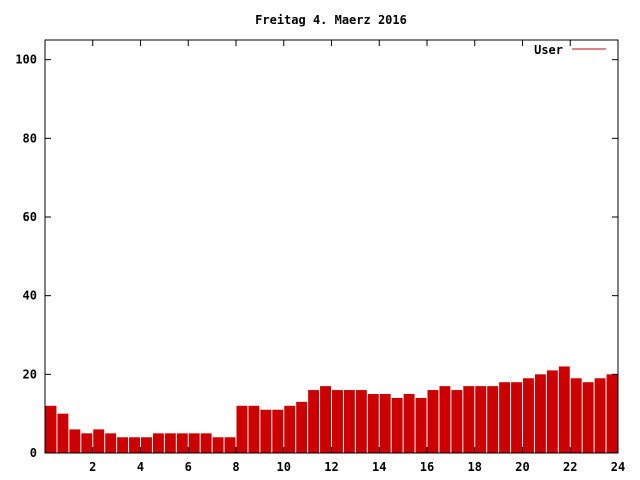 The image size is (640, 480). What do you see at coordinates (92, 467) in the screenshot?
I see `x-tick-label: 2` at bounding box center [92, 467].